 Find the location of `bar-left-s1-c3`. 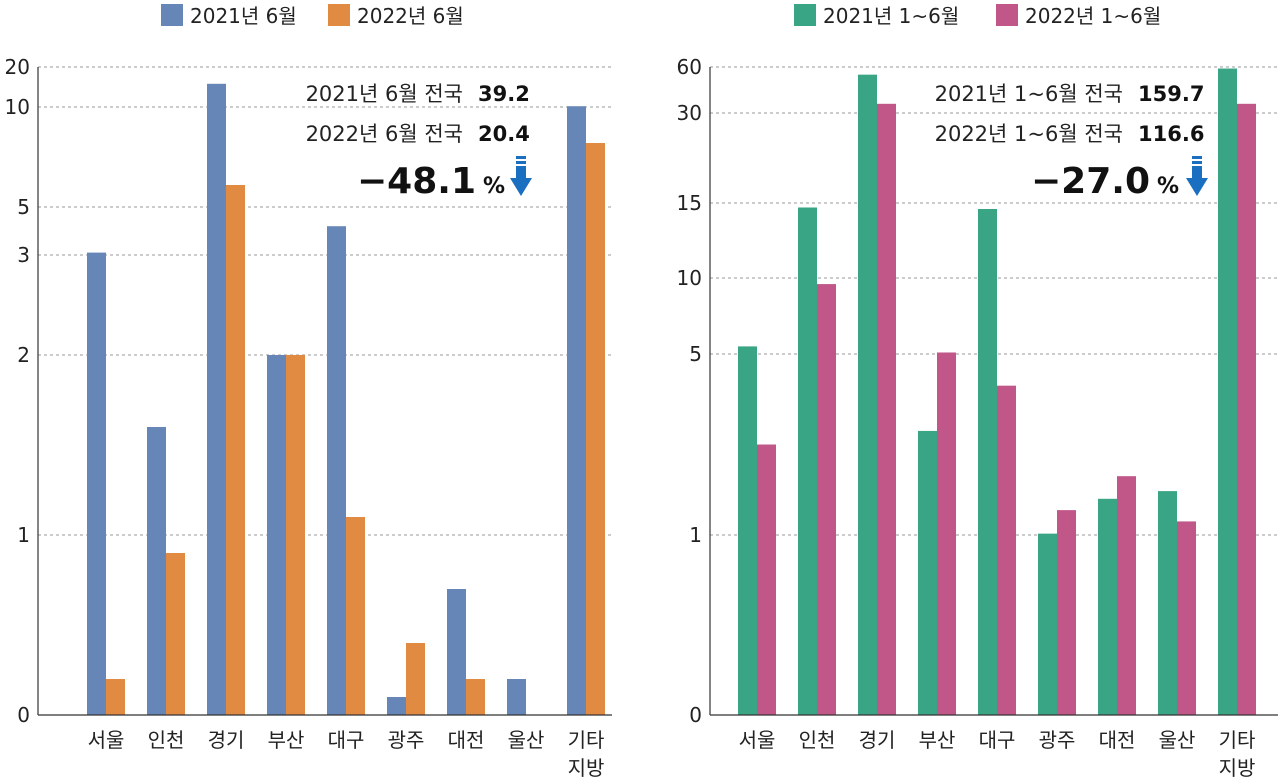

bar-left-s1-c3 is located at coordinates (295, 535).